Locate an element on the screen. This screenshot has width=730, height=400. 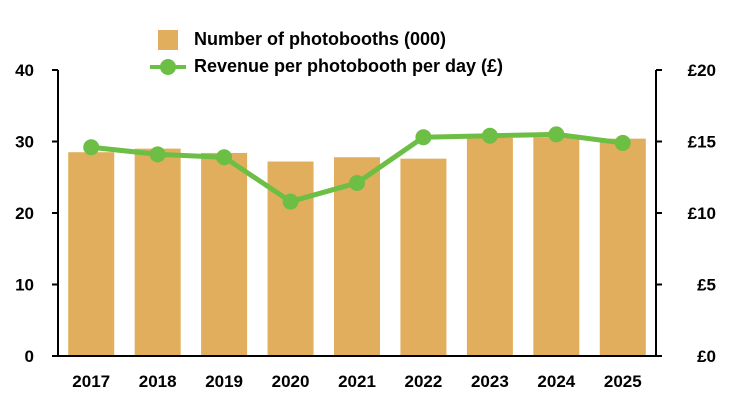
x-axis-labels: 2017 2018 2019 2020 2021 2022 2023 2024 2025 is located at coordinates (356, 381).